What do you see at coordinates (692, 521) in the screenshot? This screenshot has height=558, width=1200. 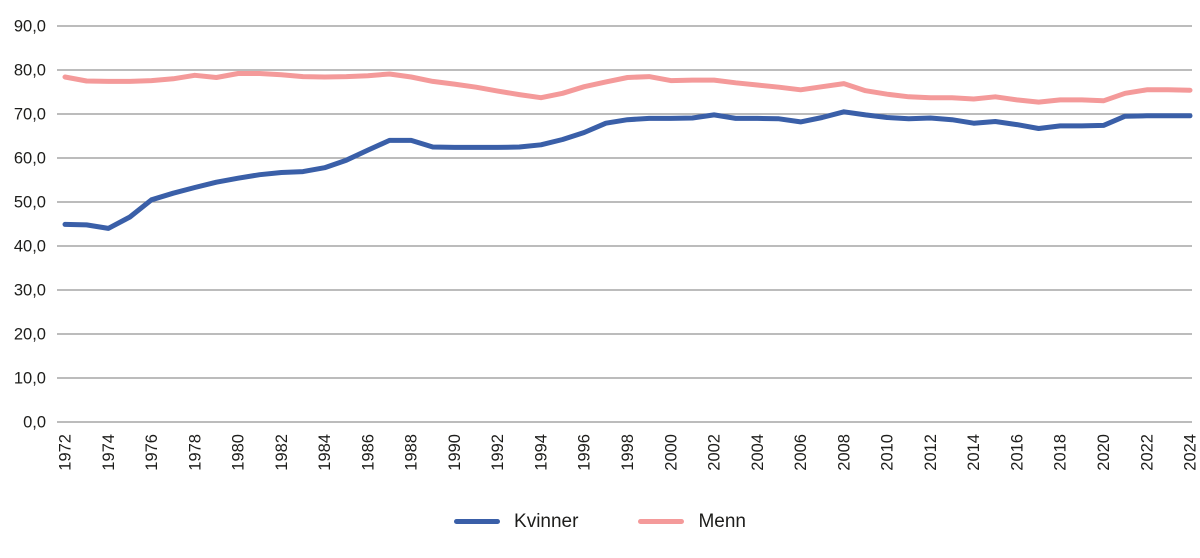 I see `legend-item-menn: Menn` at bounding box center [692, 521].